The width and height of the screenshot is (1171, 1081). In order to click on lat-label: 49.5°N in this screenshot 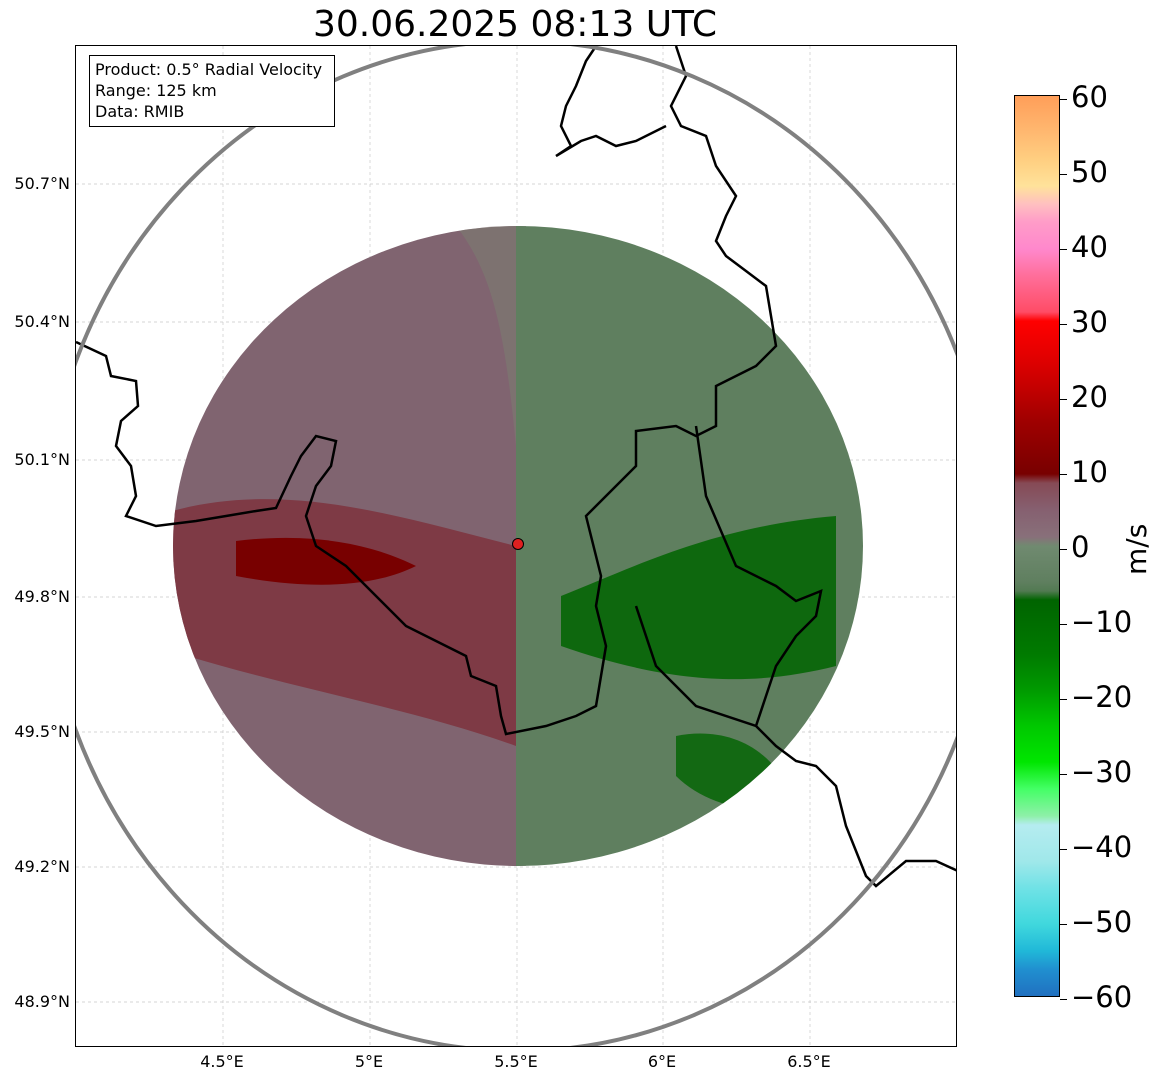, I will do `click(42, 731)`.